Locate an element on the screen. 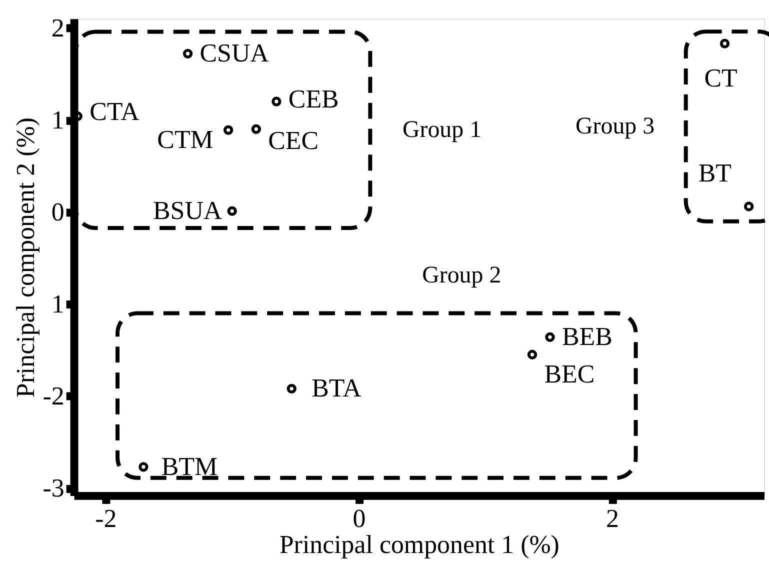 The height and width of the screenshot is (563, 769). y-tick-label: 0 is located at coordinates (57, 211).